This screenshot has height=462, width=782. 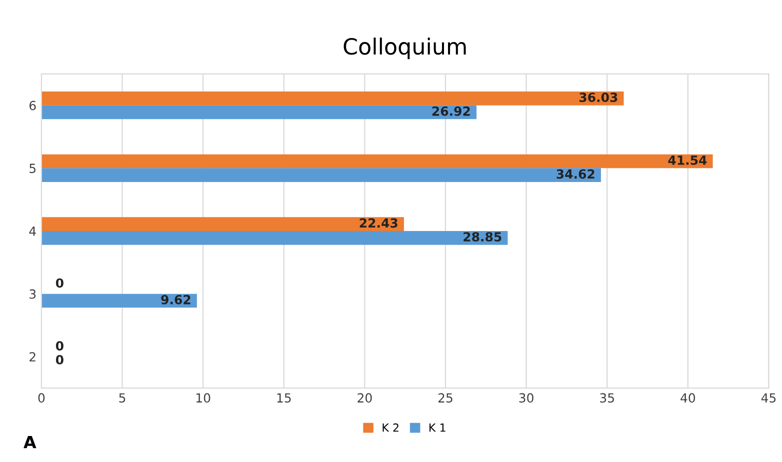 I want to click on data-label: 34.62, so click(x=575, y=174).